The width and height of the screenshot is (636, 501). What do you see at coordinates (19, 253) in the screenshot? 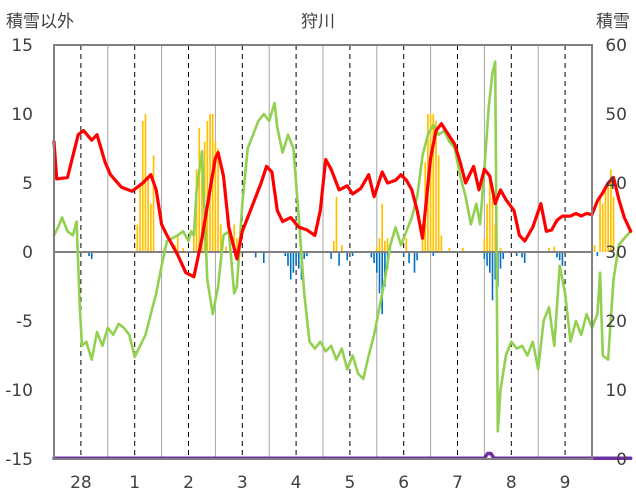
I see `left-axis-ticks: 15 10 5 0 -5 -10 -15` at bounding box center [19, 253].